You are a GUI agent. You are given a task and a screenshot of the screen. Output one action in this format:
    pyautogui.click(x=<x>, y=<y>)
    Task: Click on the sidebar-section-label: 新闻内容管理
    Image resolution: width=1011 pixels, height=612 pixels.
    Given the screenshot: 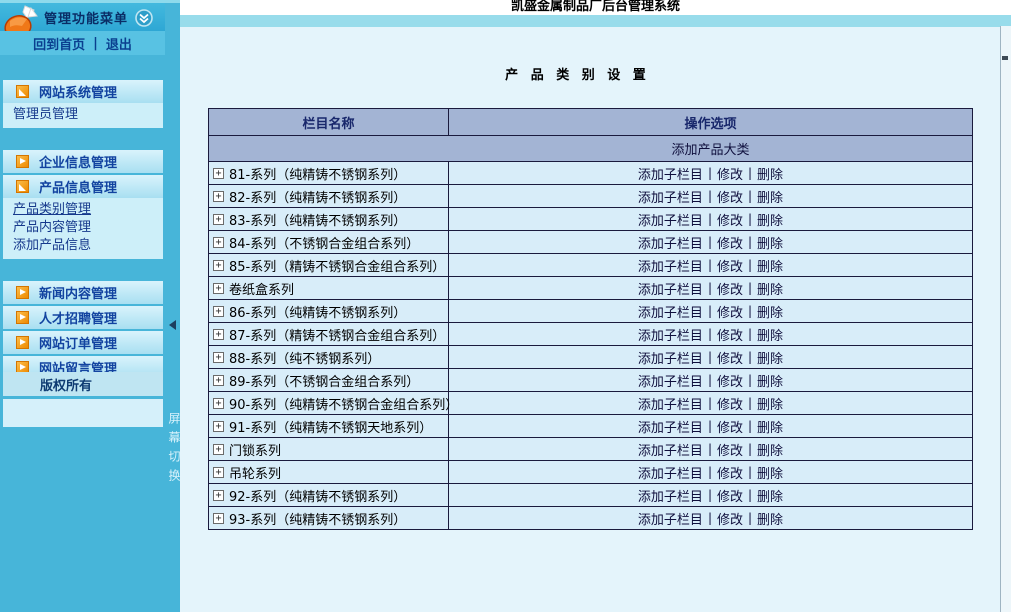 What is the action you would take?
    pyautogui.click(x=78, y=294)
    